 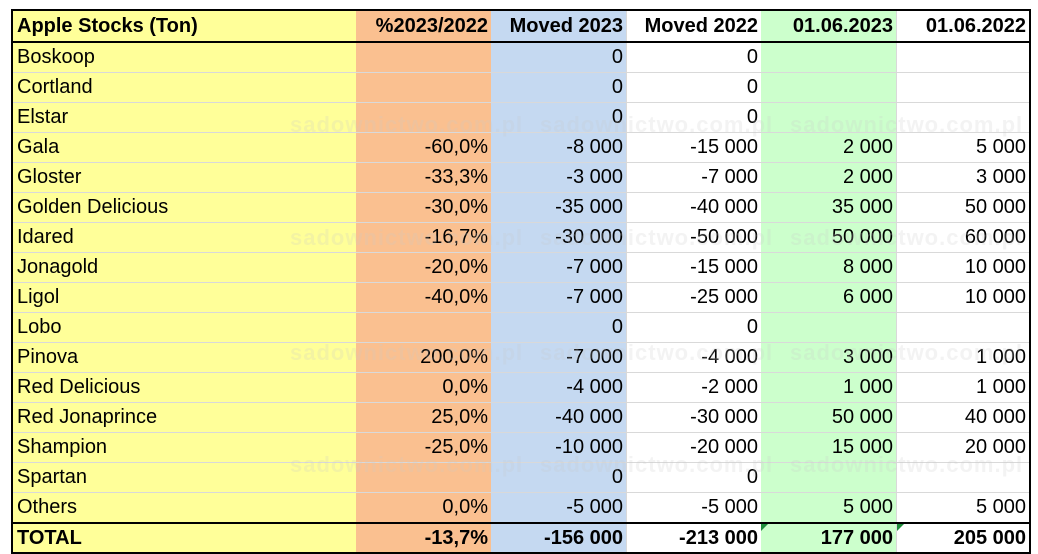 What do you see at coordinates (183, 357) in the screenshot?
I see `cell-variety: Pinova` at bounding box center [183, 357].